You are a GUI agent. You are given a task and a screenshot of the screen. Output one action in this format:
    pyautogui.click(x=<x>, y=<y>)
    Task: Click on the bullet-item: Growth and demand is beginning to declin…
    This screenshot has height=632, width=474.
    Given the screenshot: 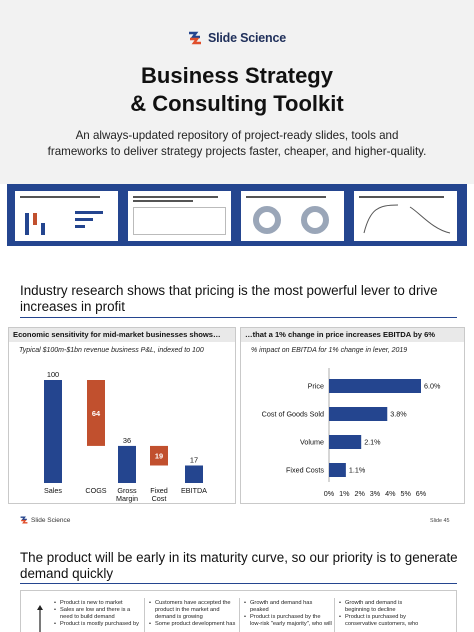 What is the action you would take?
    pyautogui.click(x=383, y=607)
    